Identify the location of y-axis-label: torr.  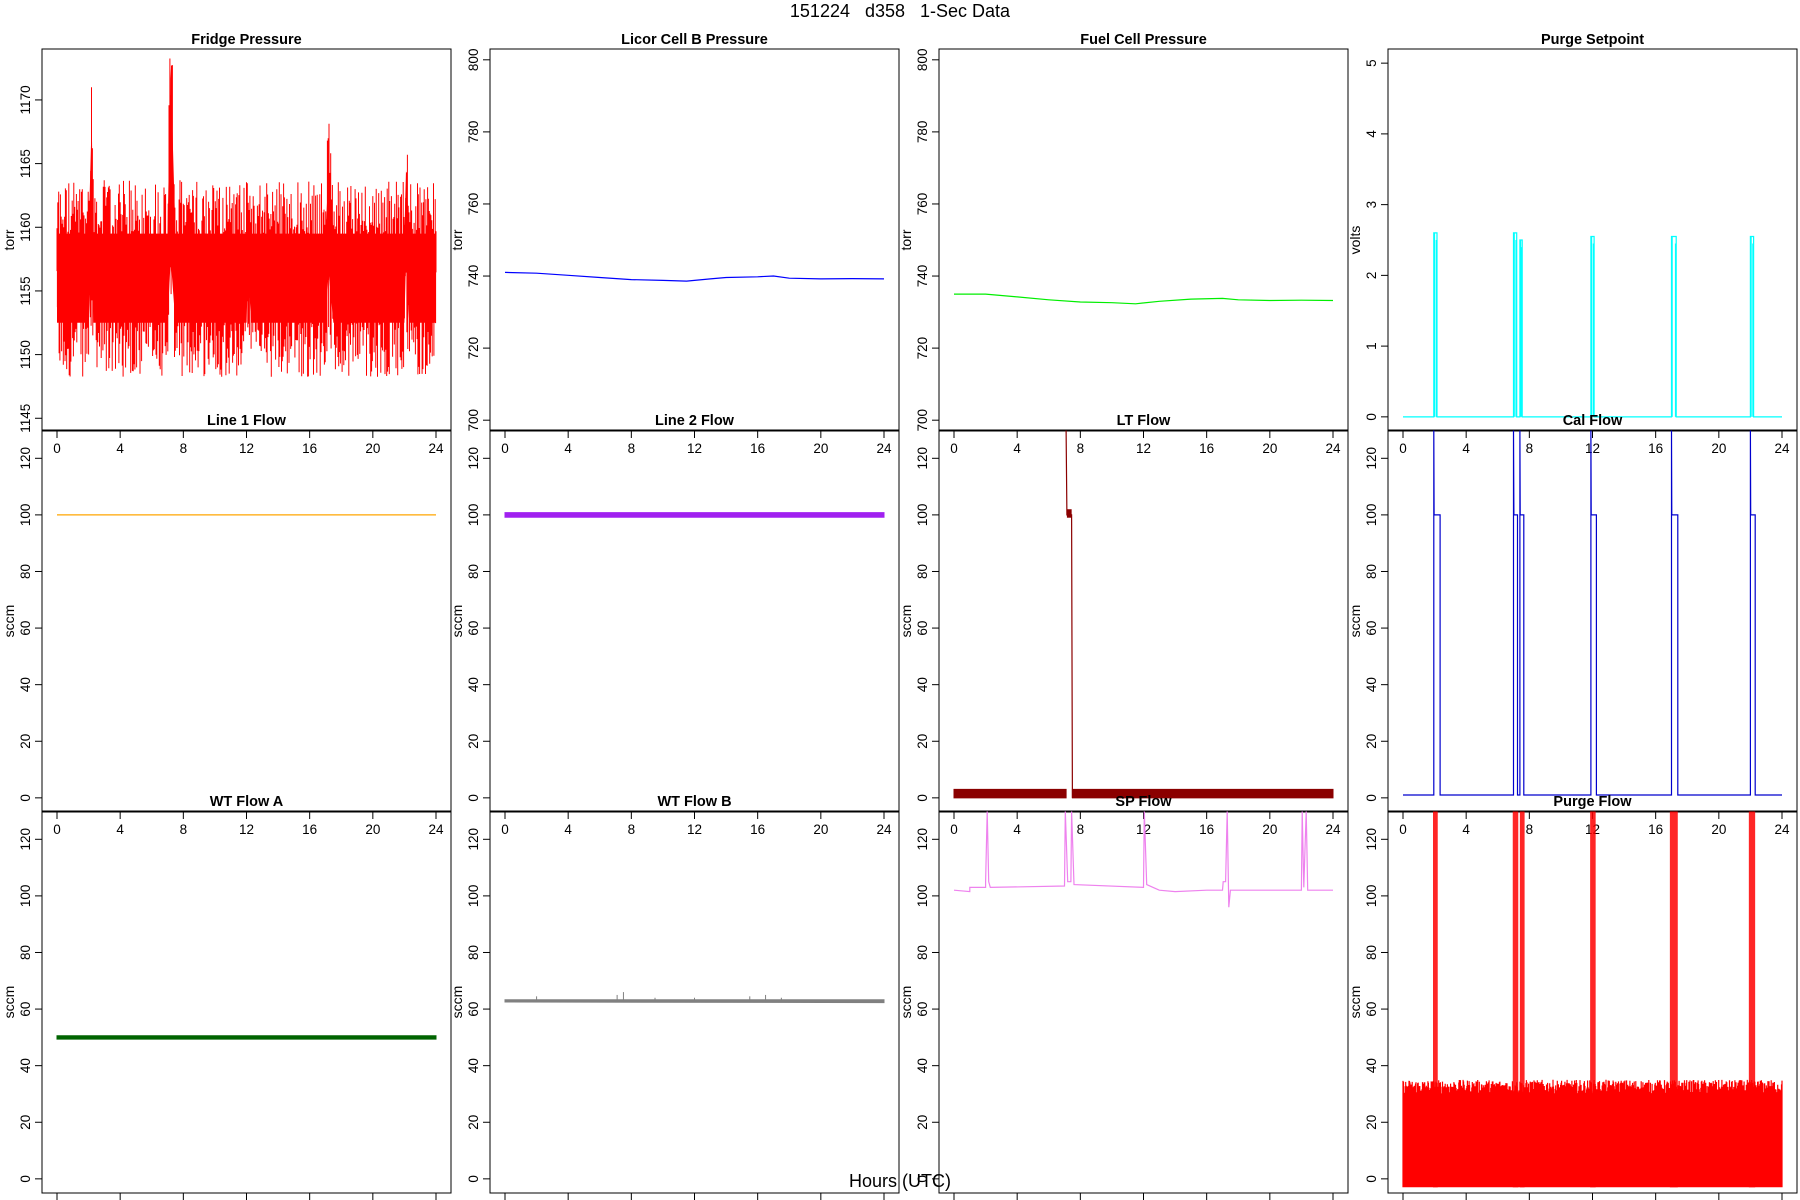
(9, 239).